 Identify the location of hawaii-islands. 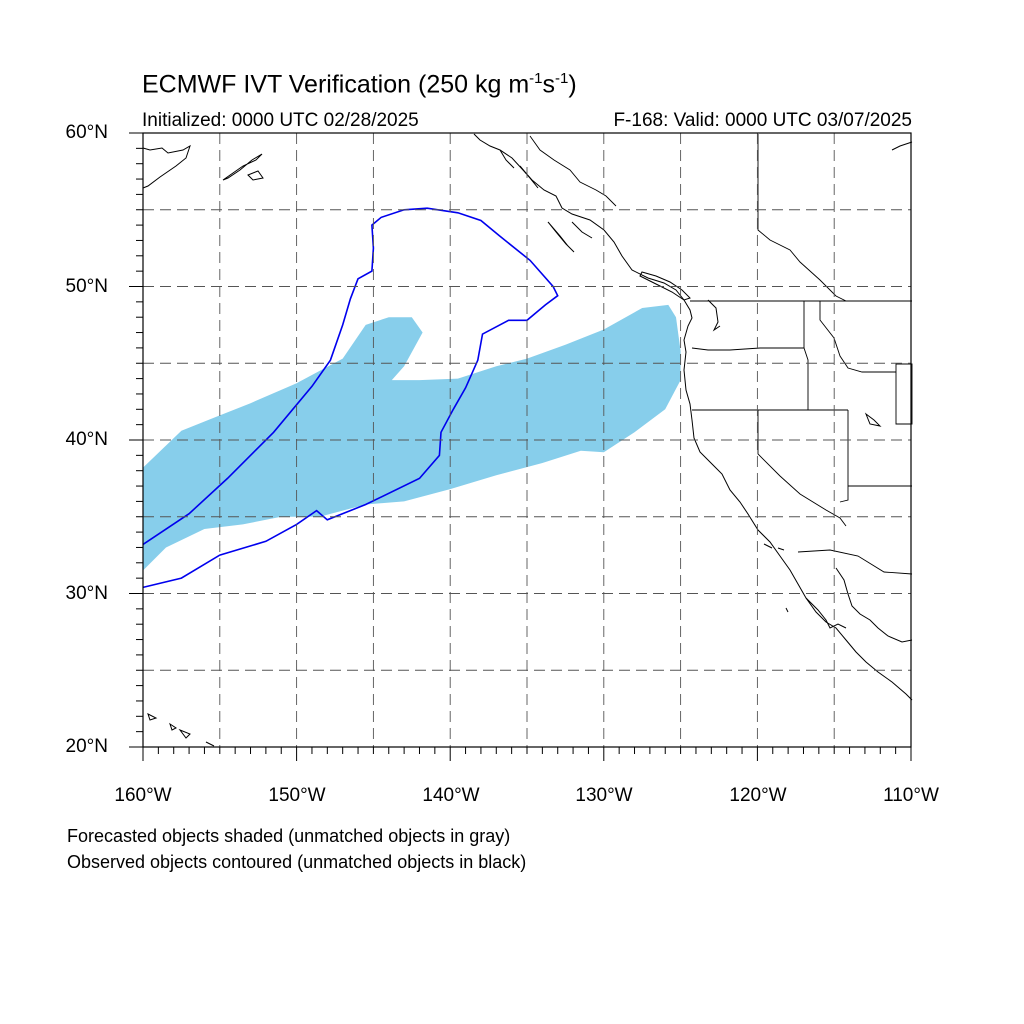
(181, 730).